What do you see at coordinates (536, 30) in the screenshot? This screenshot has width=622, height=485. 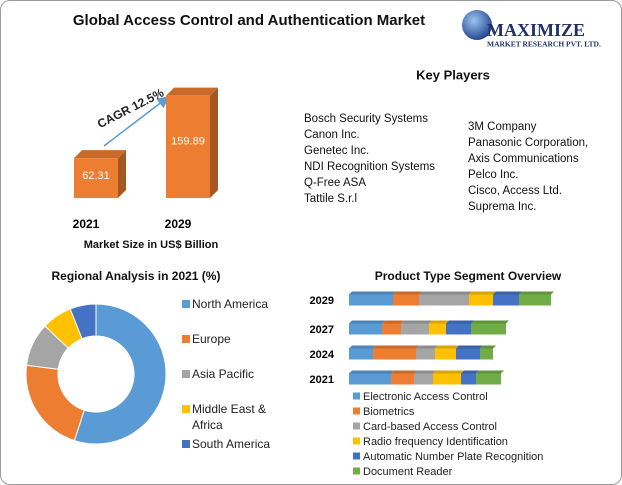 I see `logo-name: MAXIMIZE` at bounding box center [536, 30].